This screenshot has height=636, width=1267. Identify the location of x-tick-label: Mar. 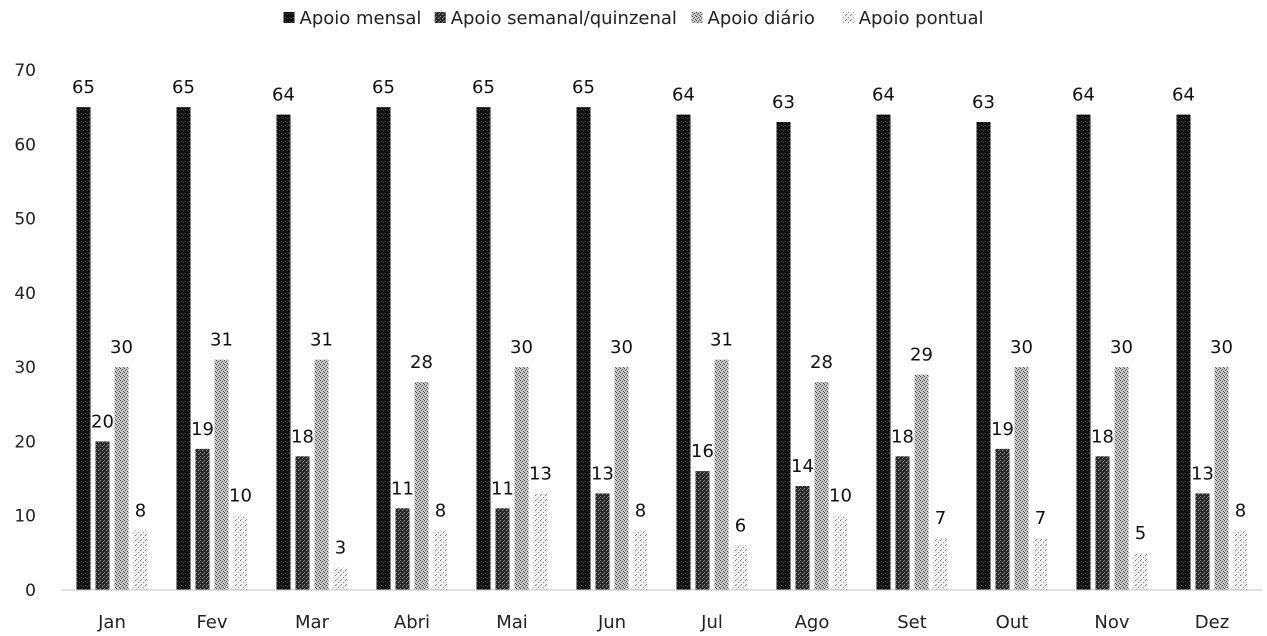
(312, 622).